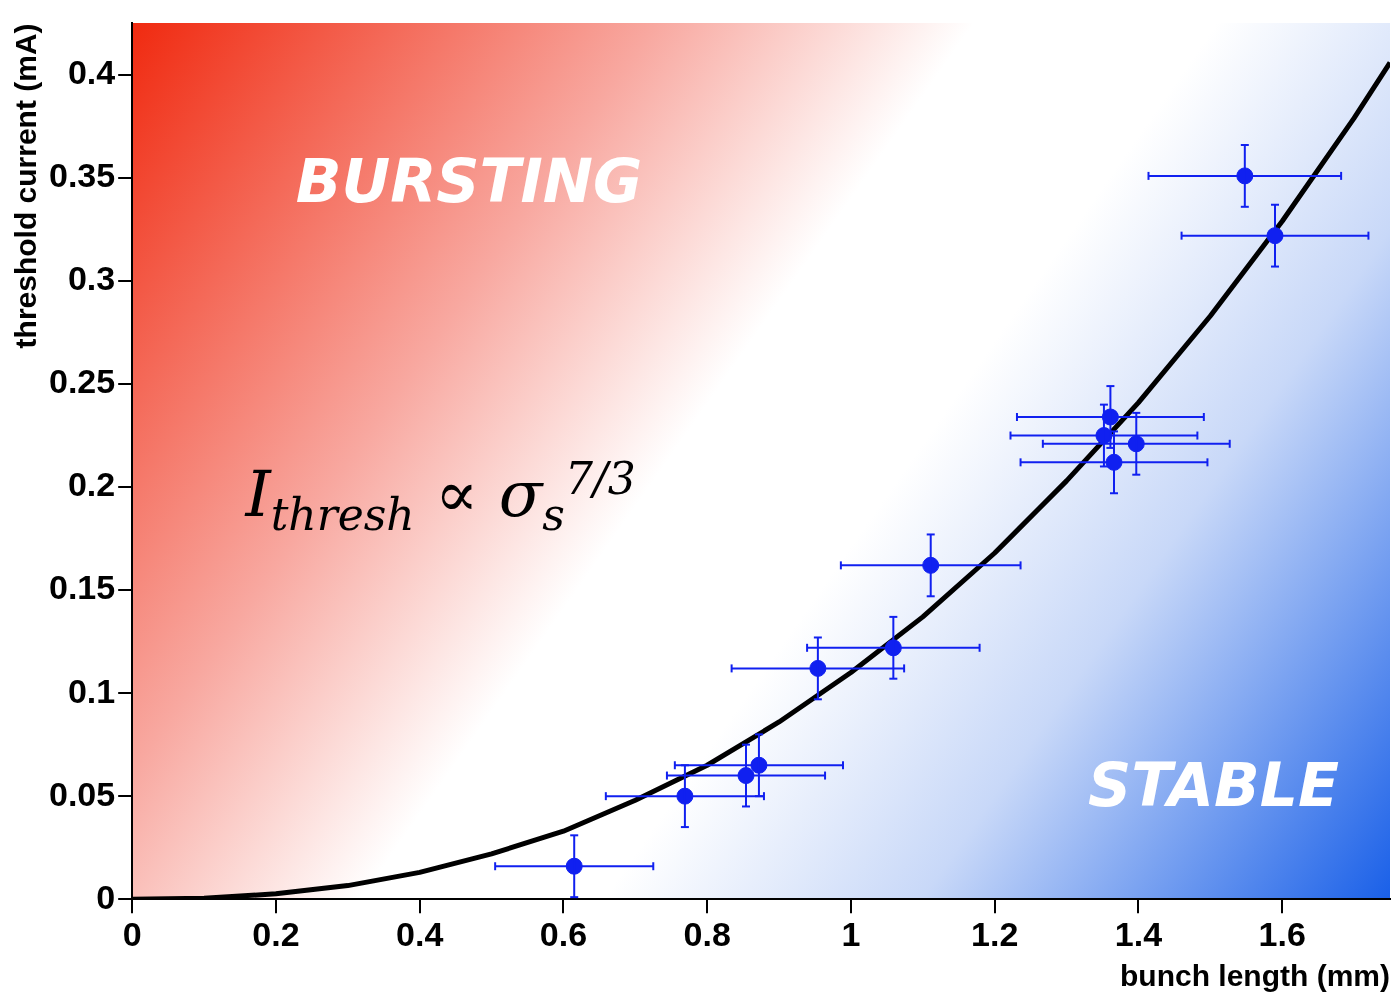 This screenshot has width=1399, height=996. What do you see at coordinates (132, 933) in the screenshot?
I see `x-tick-label: 0` at bounding box center [132, 933].